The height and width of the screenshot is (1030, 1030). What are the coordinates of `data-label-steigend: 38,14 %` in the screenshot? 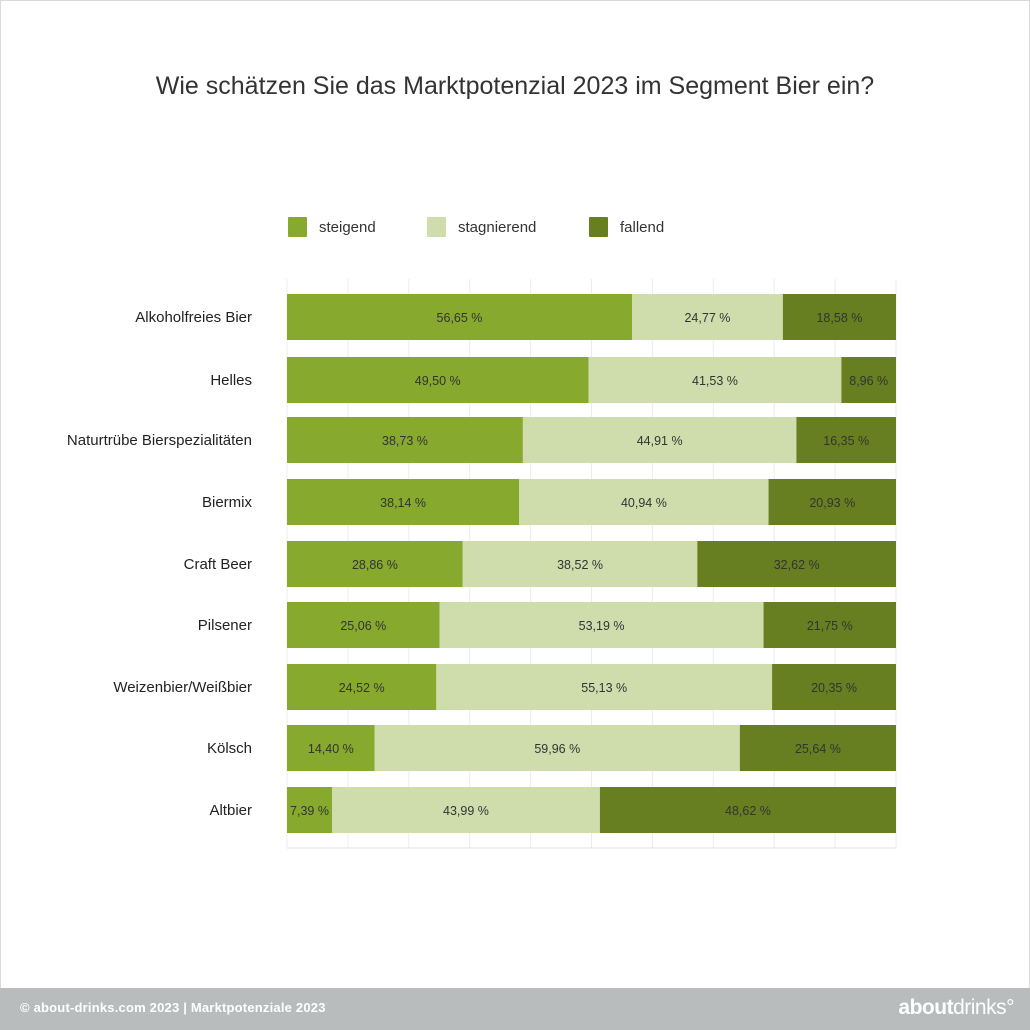 It's located at (403, 503).